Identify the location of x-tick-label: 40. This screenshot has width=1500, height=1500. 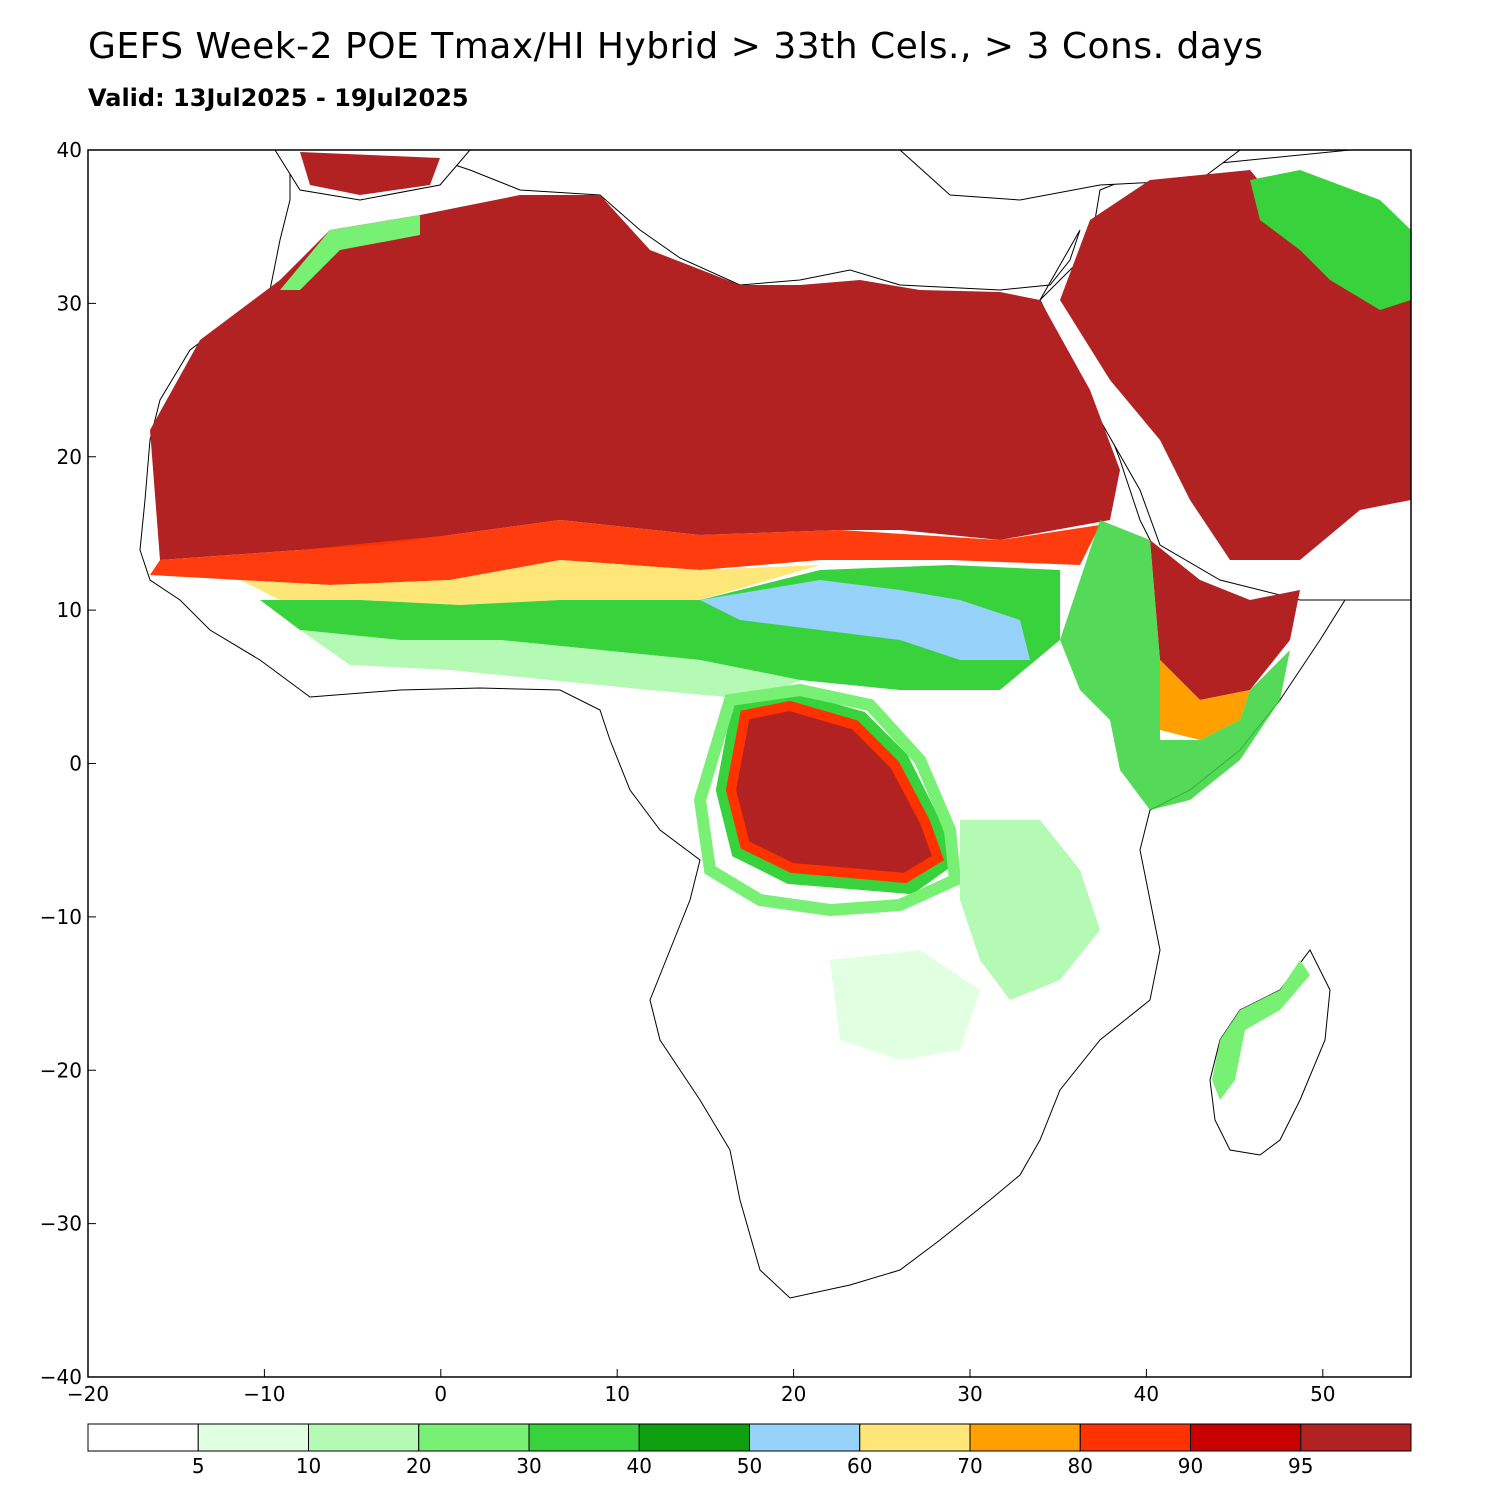
(1146, 1394).